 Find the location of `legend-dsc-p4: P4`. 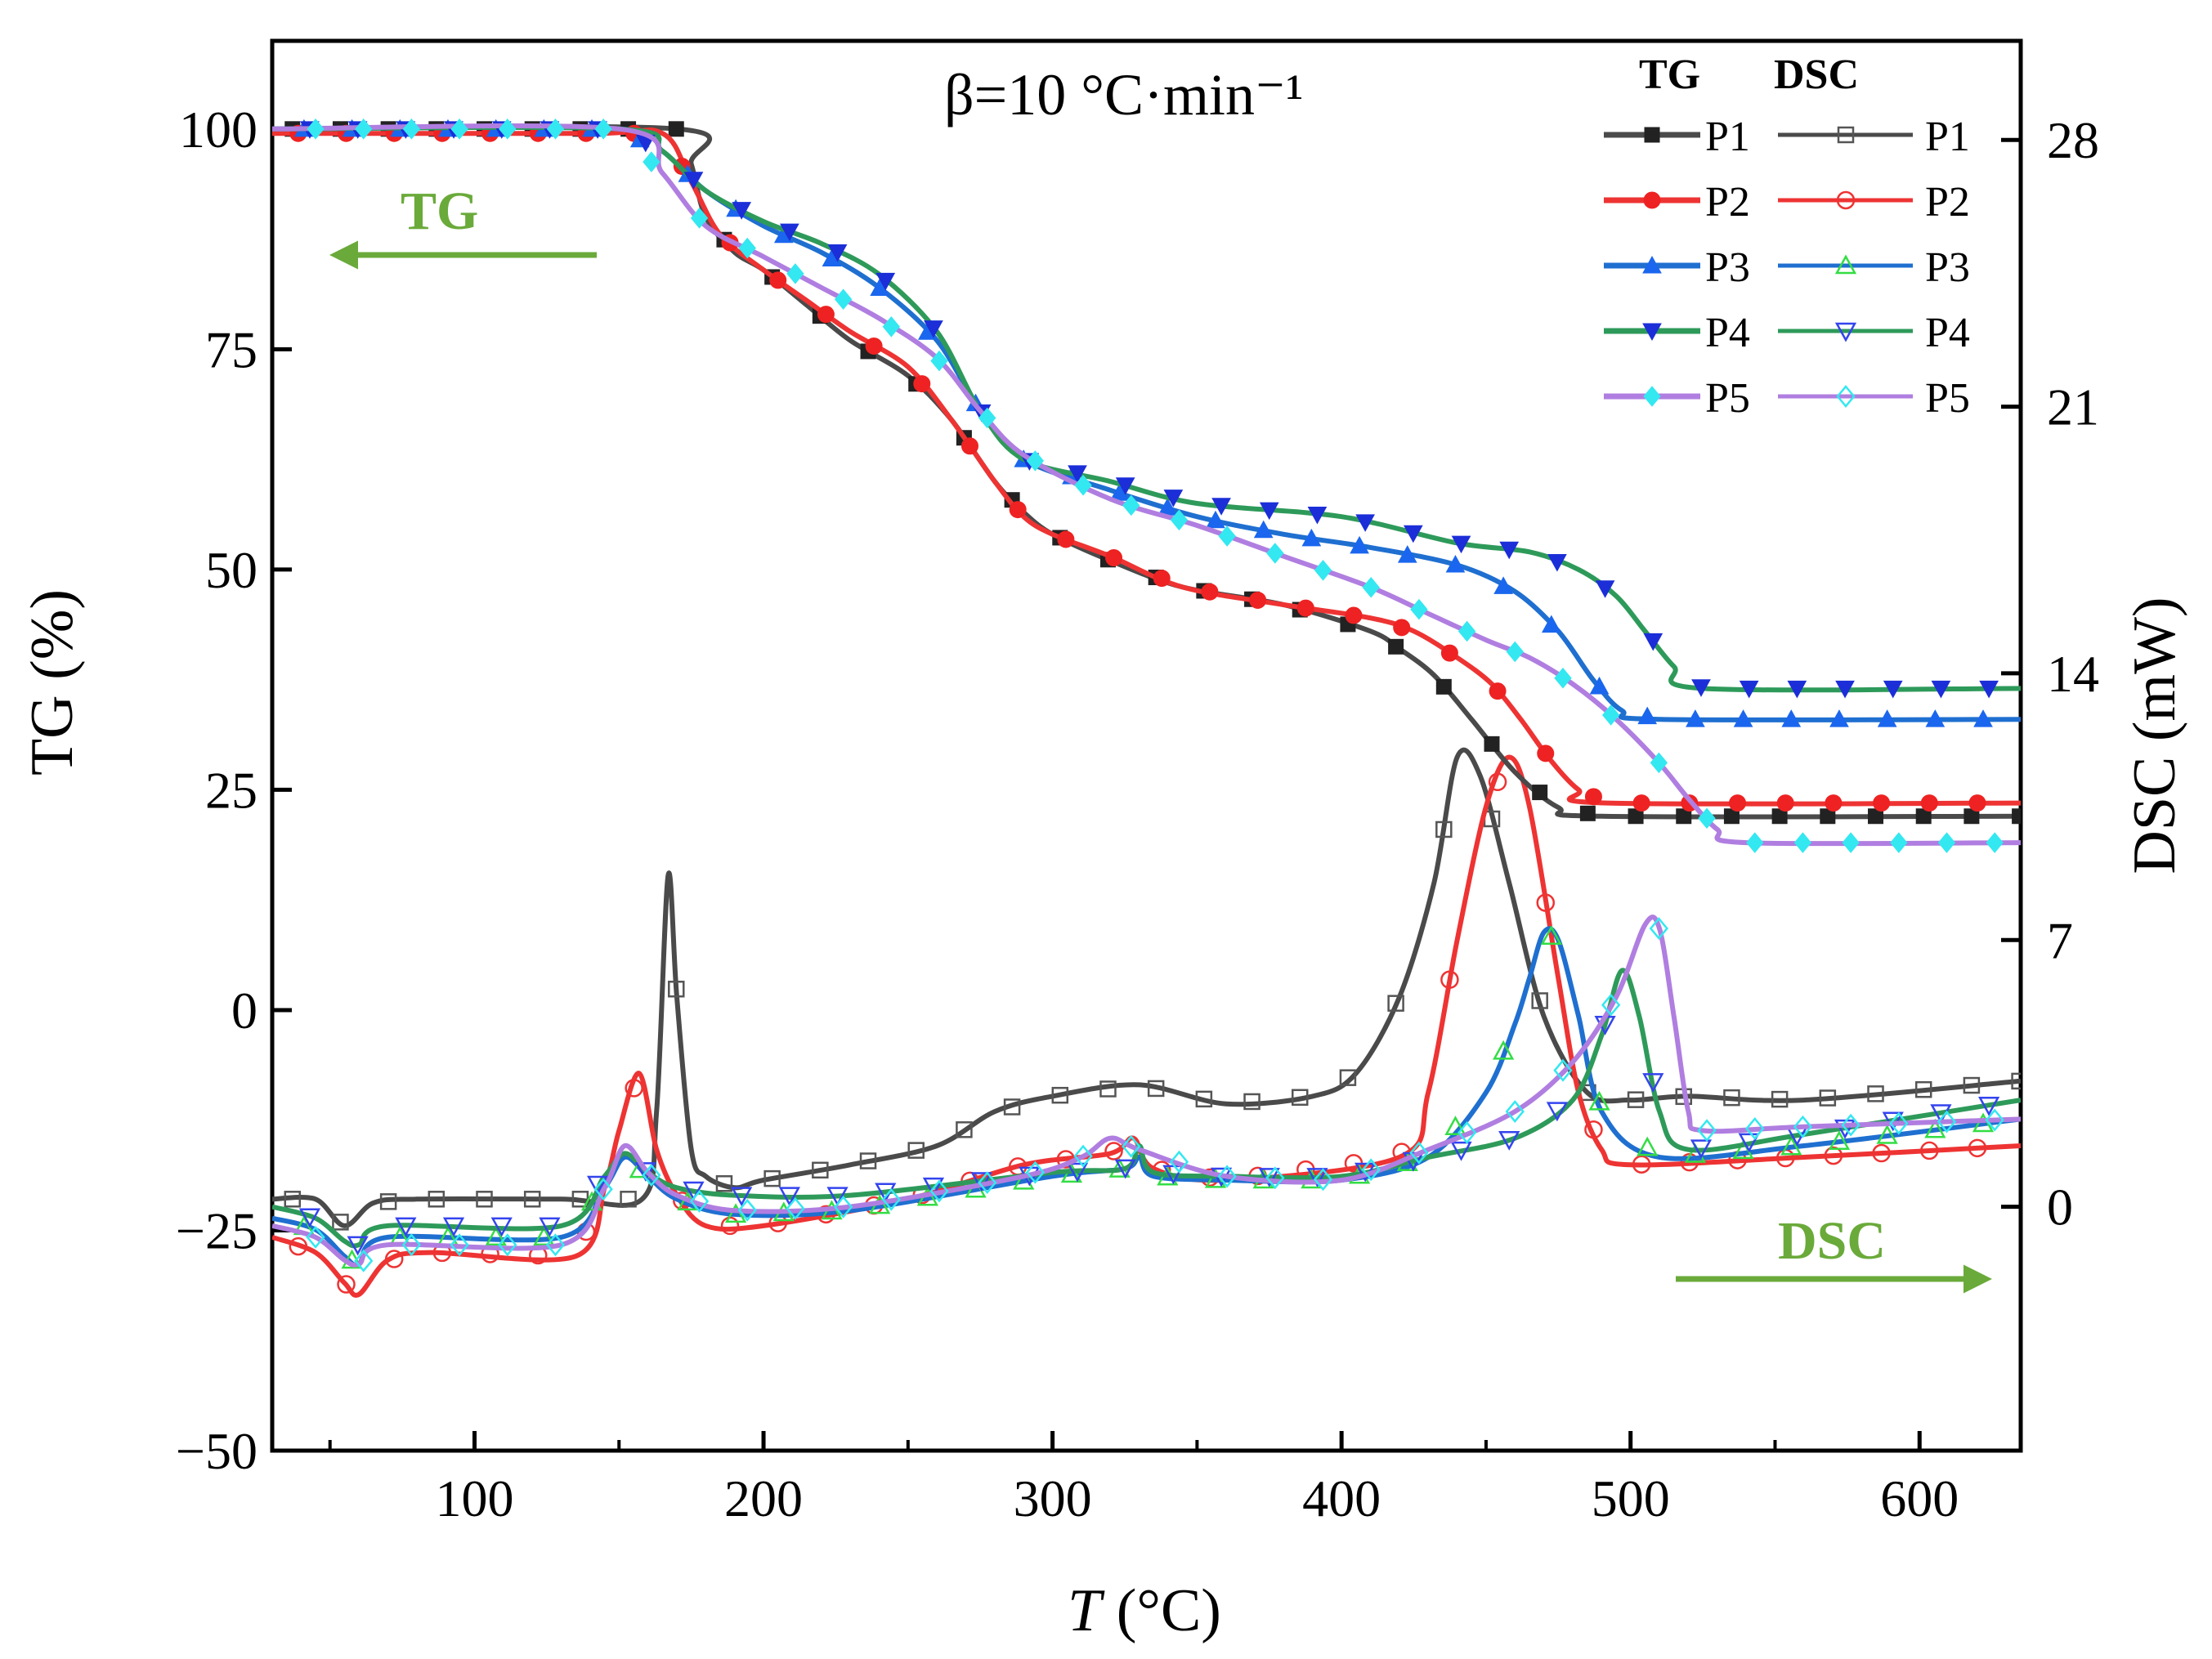

legend-dsc-p4: P4 is located at coordinates (1874, 333).